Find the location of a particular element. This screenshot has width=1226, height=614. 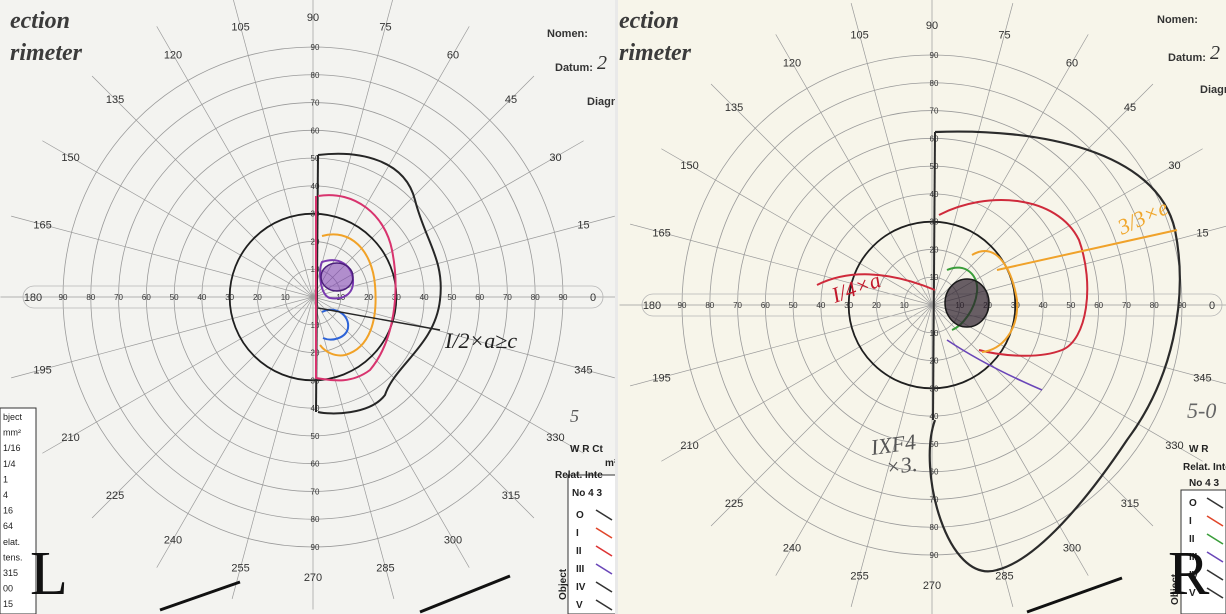

ring-label-down-40: 40 is located at coordinates (934, 416).